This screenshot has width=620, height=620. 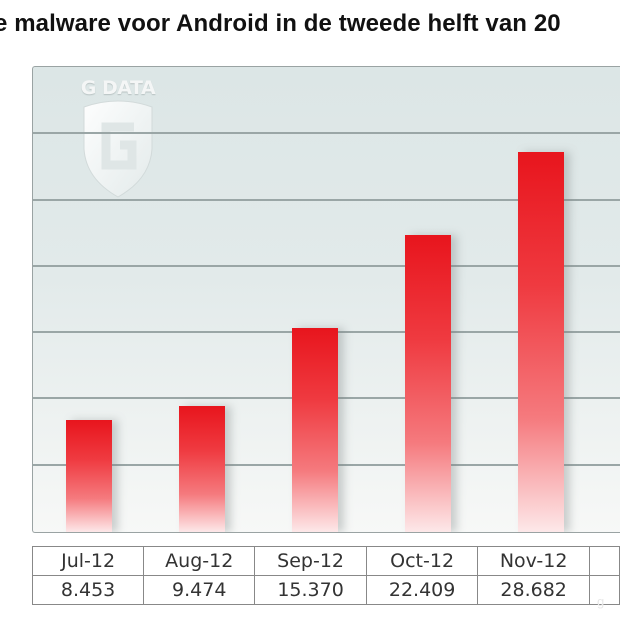 I want to click on table-row-values: 8.453 9.474 15.370 22.409 28.682, so click(x=325, y=590).